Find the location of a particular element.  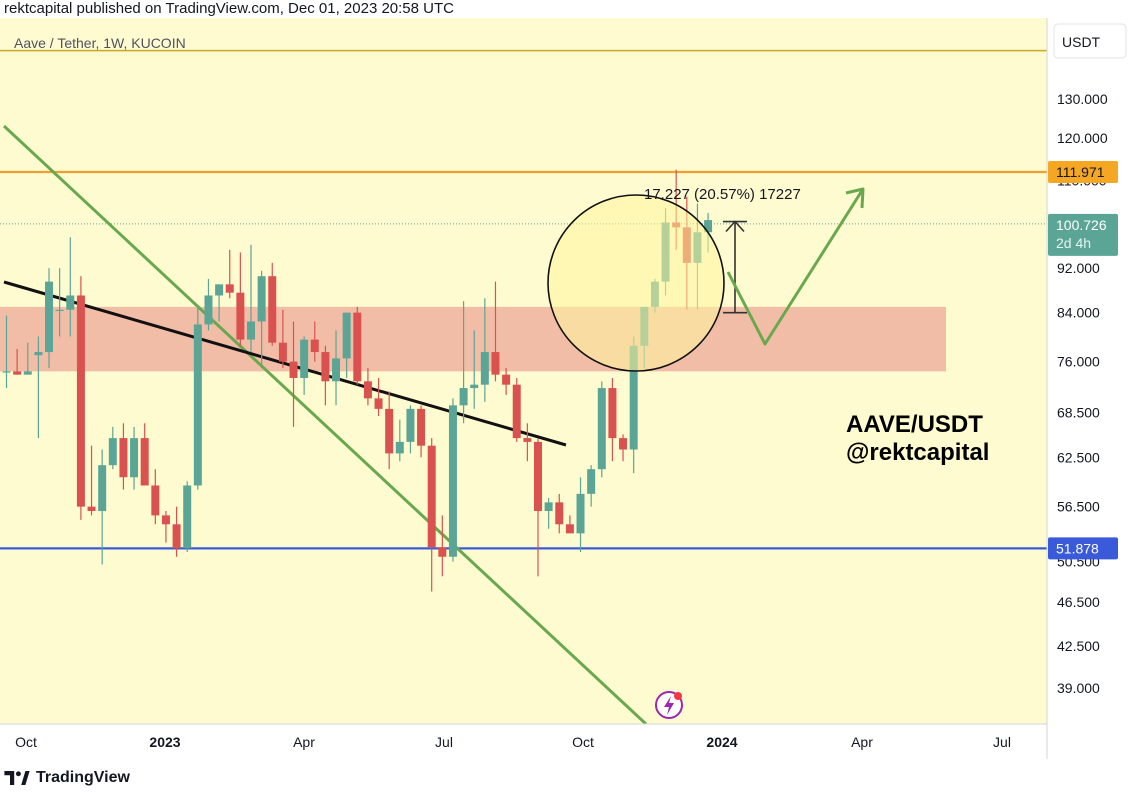

flash-alert-icon is located at coordinates (669, 705).